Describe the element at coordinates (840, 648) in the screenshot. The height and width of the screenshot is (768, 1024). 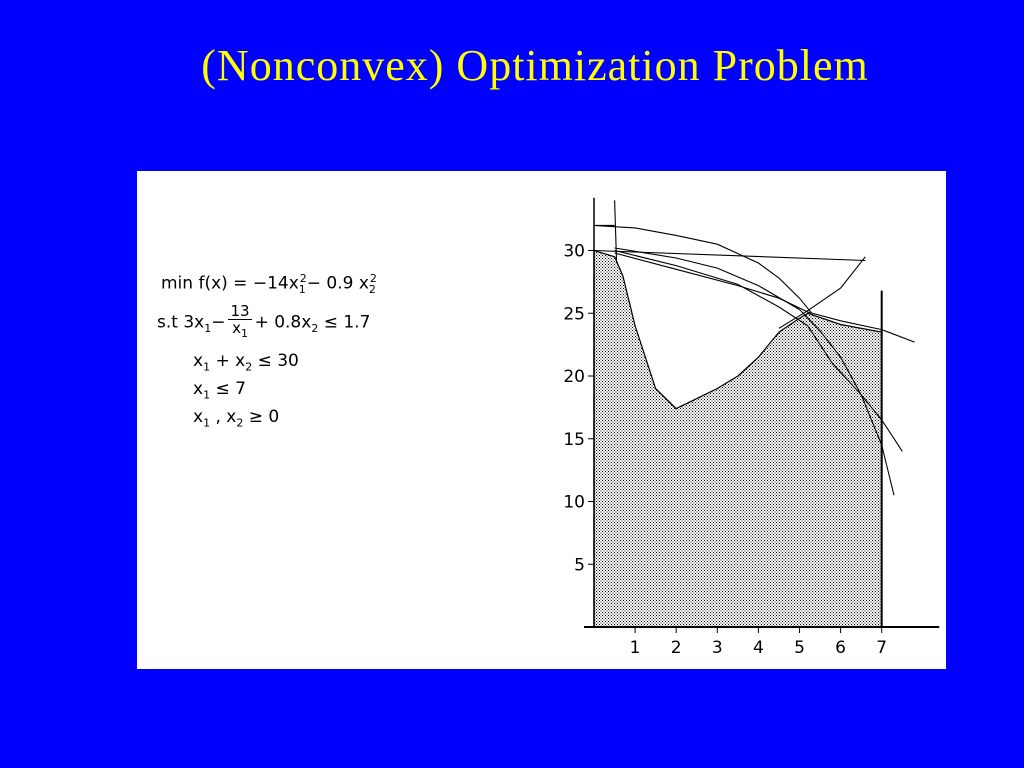
I see `x-tick-label: 6` at that location.